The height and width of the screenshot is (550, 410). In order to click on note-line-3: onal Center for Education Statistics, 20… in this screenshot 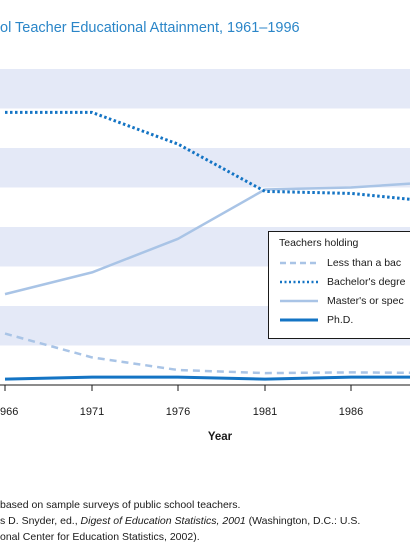, I will do `click(100, 537)`.